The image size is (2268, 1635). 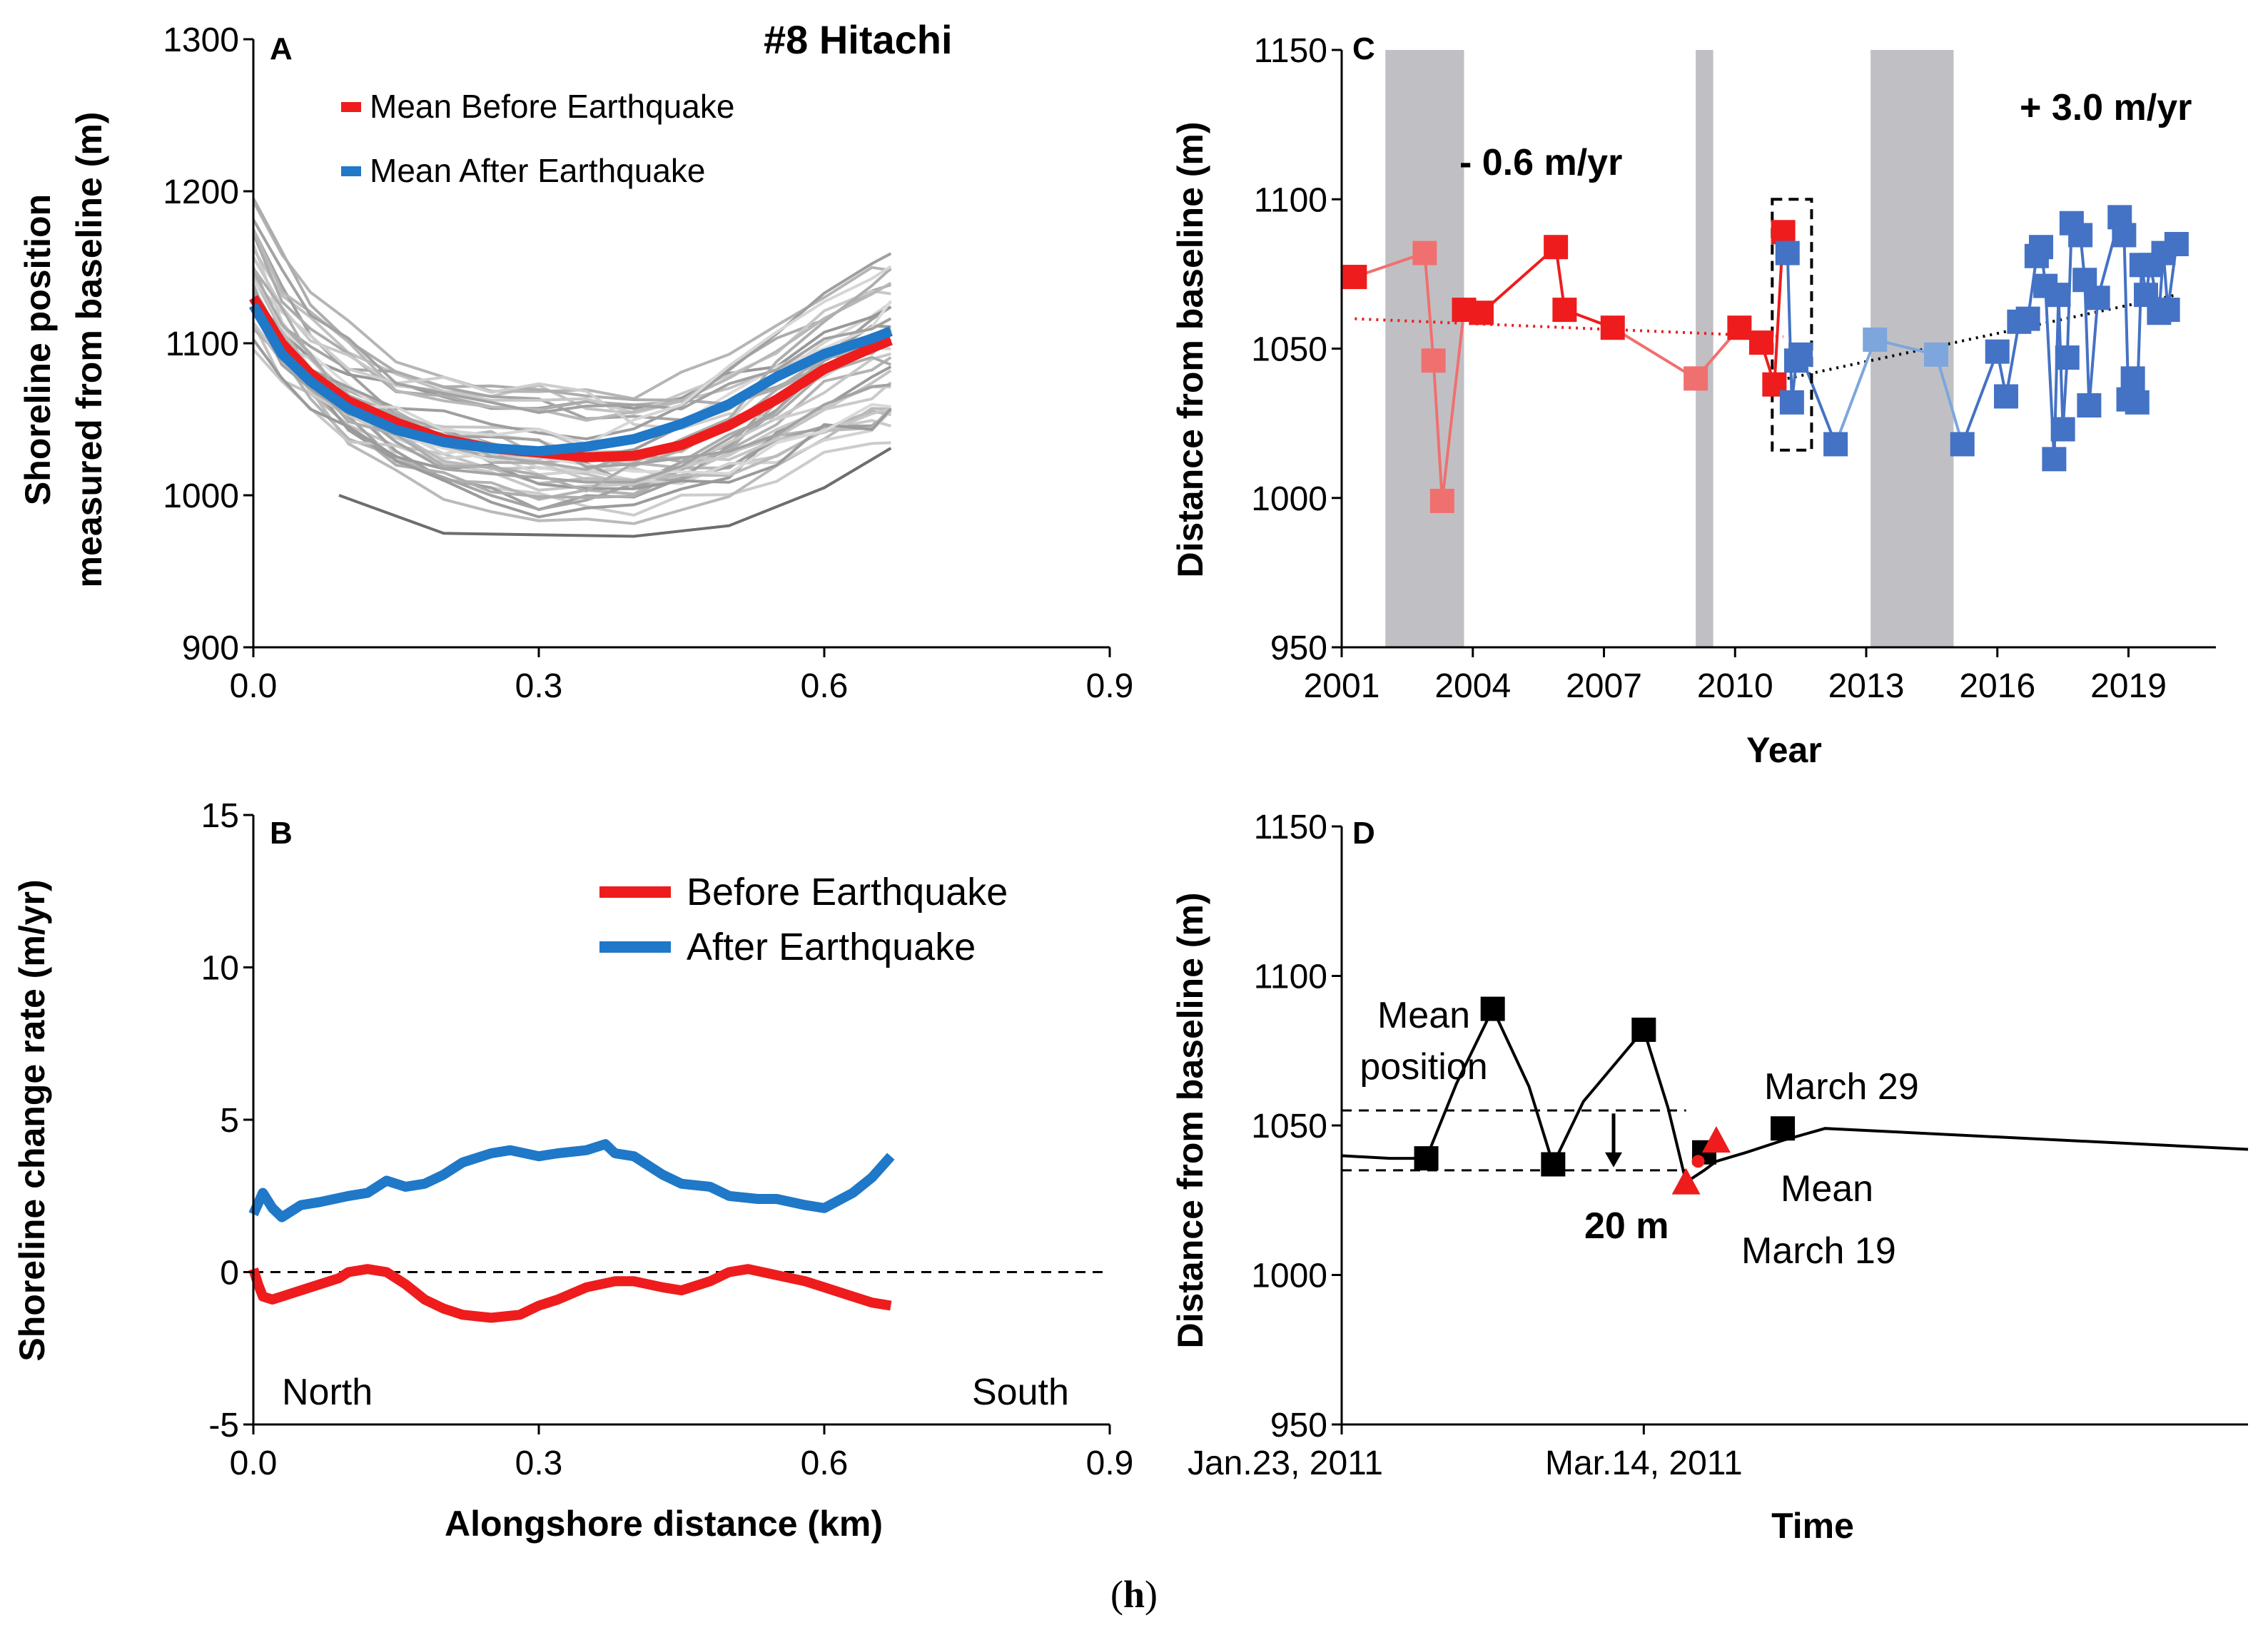 What do you see at coordinates (1423, 1016) in the screenshot?
I see `d-mean-position-1: Mean` at bounding box center [1423, 1016].